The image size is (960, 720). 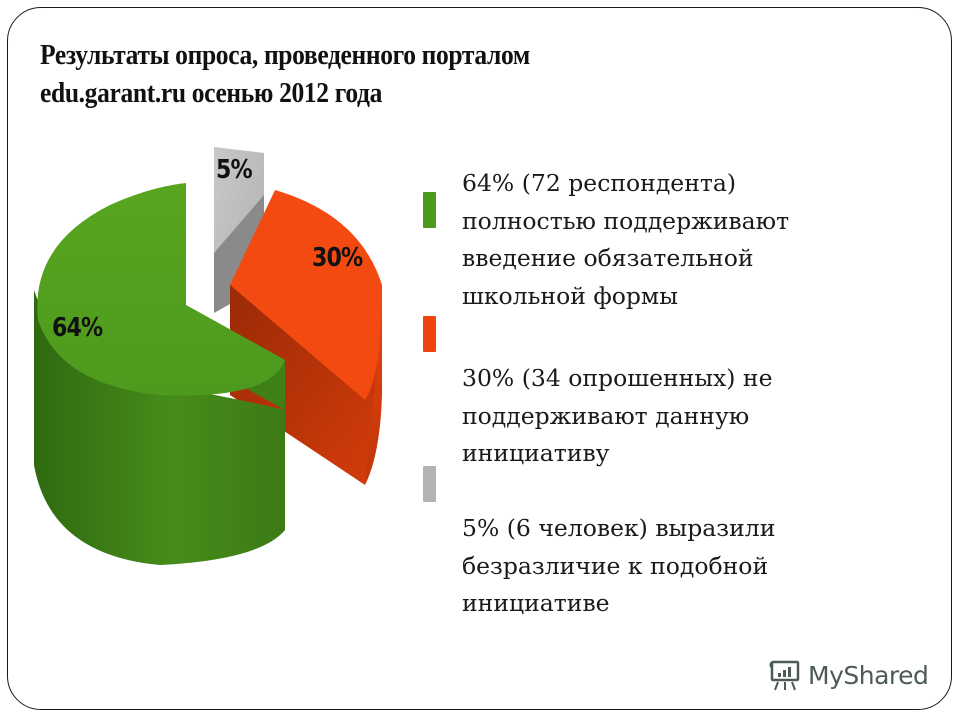 I want to click on legend-line: полностью поддерживают, so click(x=626, y=220).